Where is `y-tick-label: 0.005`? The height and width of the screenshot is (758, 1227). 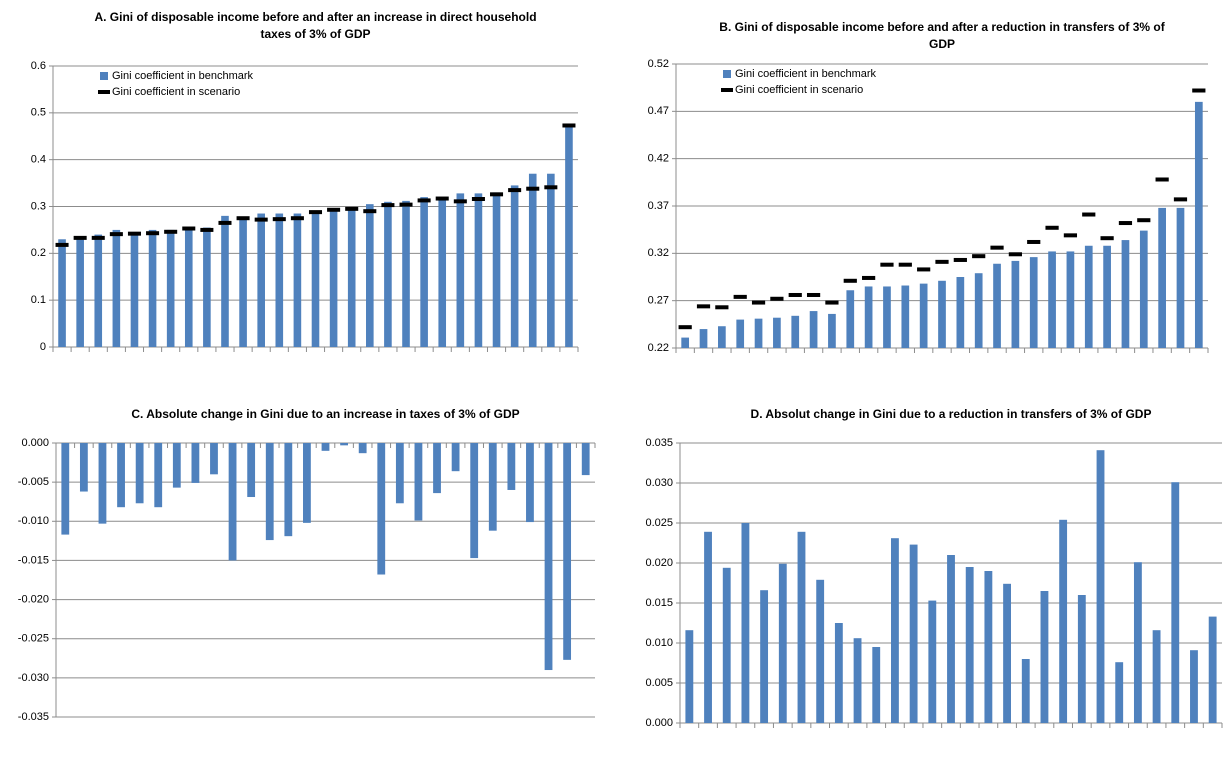 y-tick-label: 0.005 is located at coordinates (659, 683).